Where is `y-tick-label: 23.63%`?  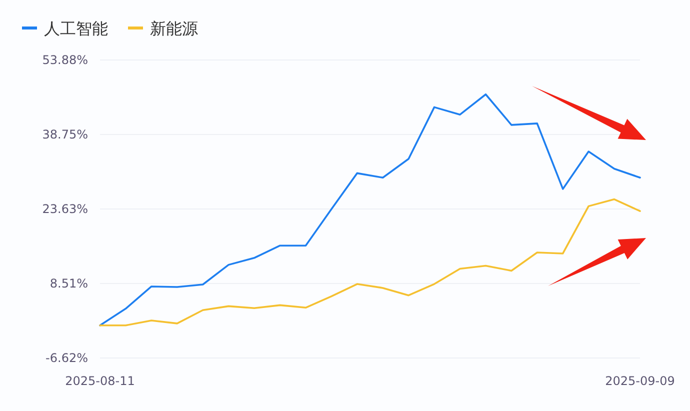 y-tick-label: 23.63% is located at coordinates (65, 209).